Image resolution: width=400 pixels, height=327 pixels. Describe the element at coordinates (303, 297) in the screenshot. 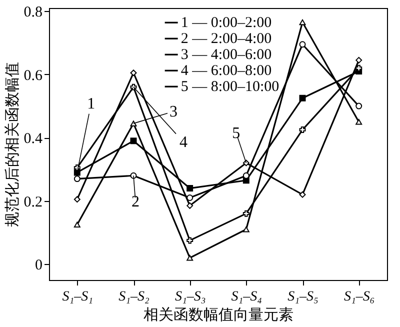

I see `x-tick-label: S₁–S₅` at that location.